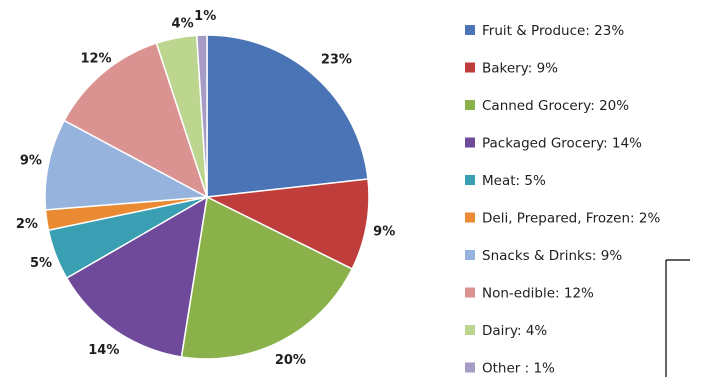 This screenshot has width=707, height=377. Describe the element at coordinates (555, 106) in the screenshot. I see `legend-label-canned-grocery: Canned Grocery: 20%` at that location.